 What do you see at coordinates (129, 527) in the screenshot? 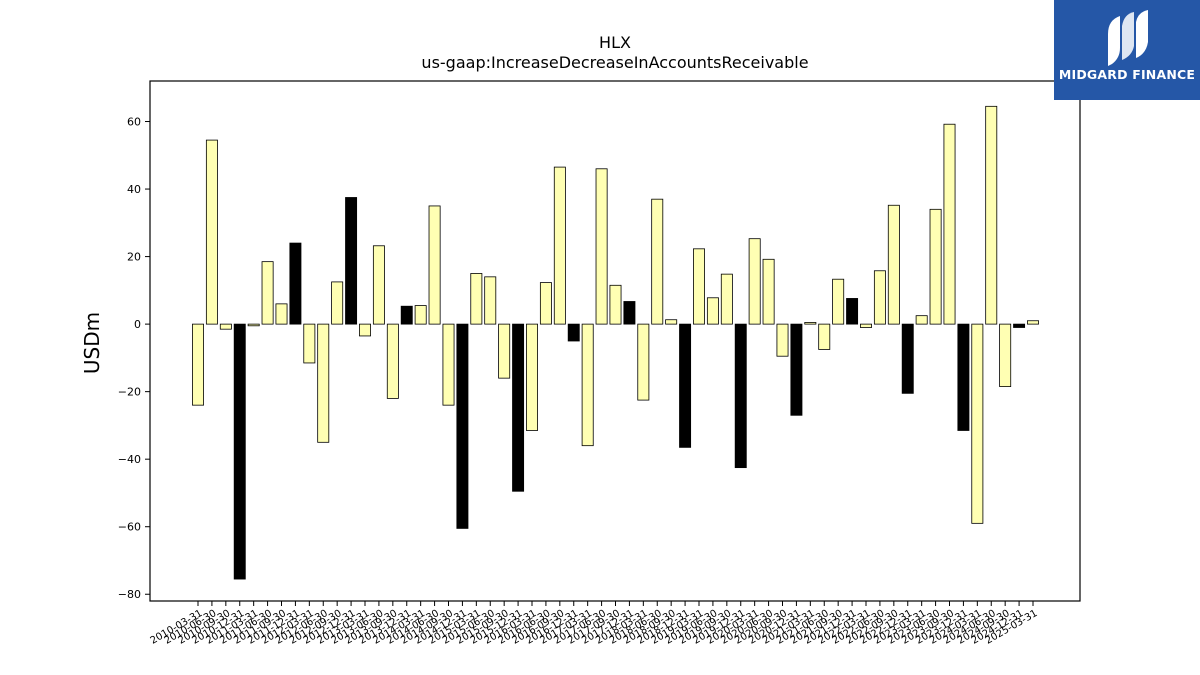
I see `y-tick-label: −60` at bounding box center [129, 527].